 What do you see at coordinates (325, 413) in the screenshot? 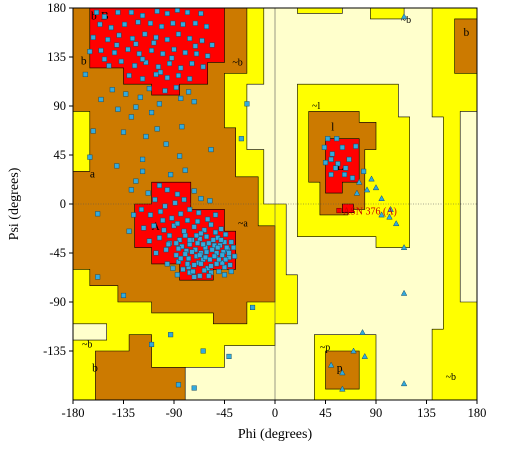
I see `x-tick-label: 45` at bounding box center [325, 413].